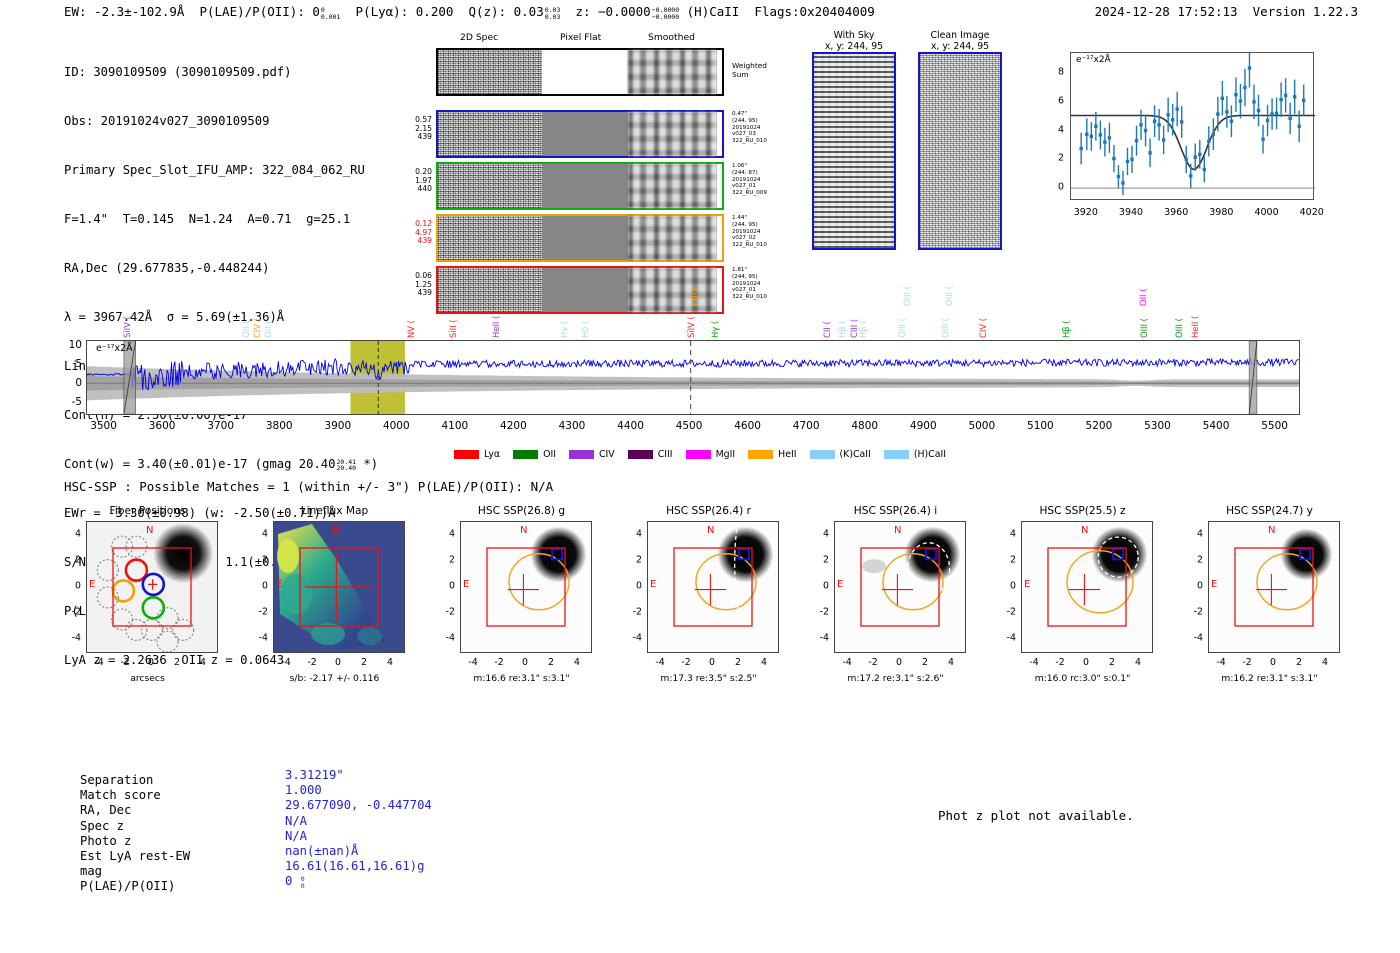  I want to click on info-line-redshifts: LyA z = 2.2636 OII z = 0.0643, so click(174, 660).